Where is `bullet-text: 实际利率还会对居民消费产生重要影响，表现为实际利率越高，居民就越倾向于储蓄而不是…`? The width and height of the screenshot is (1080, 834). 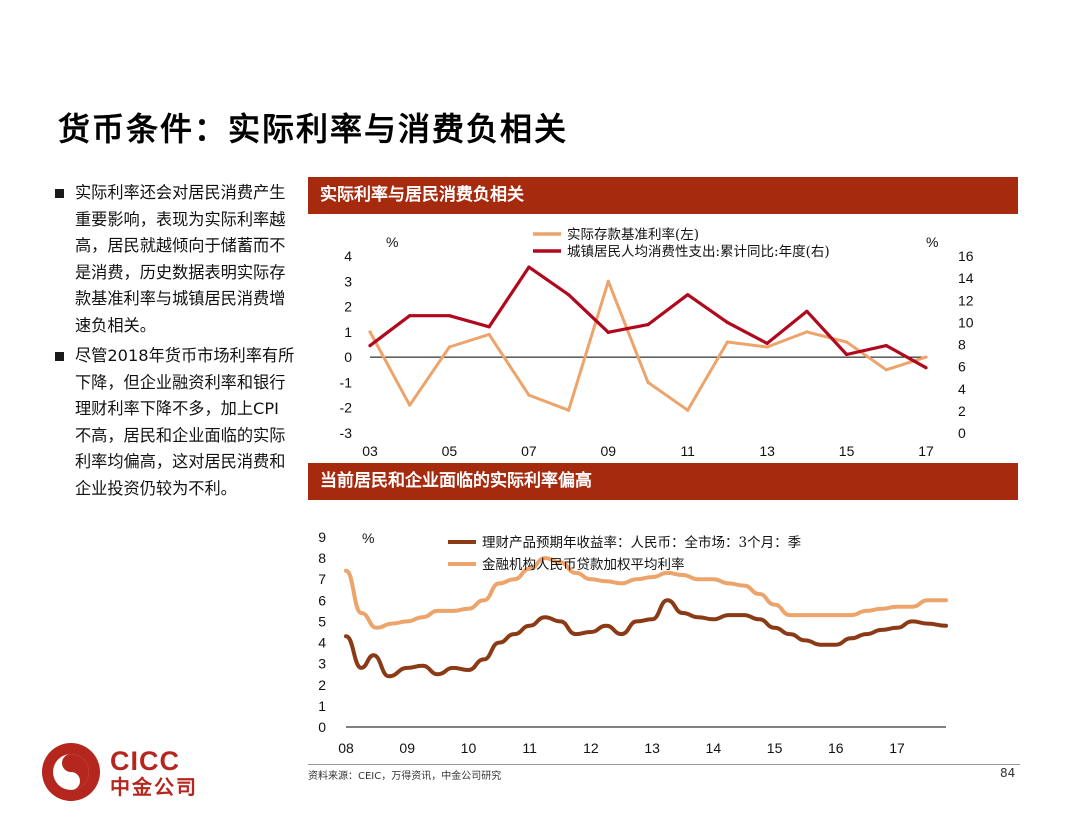 bullet-text: 实际利率还会对居民消费产生重要影响，表现为实际利率越高，居民就越倾向于储蓄而不是… is located at coordinates (180, 259).